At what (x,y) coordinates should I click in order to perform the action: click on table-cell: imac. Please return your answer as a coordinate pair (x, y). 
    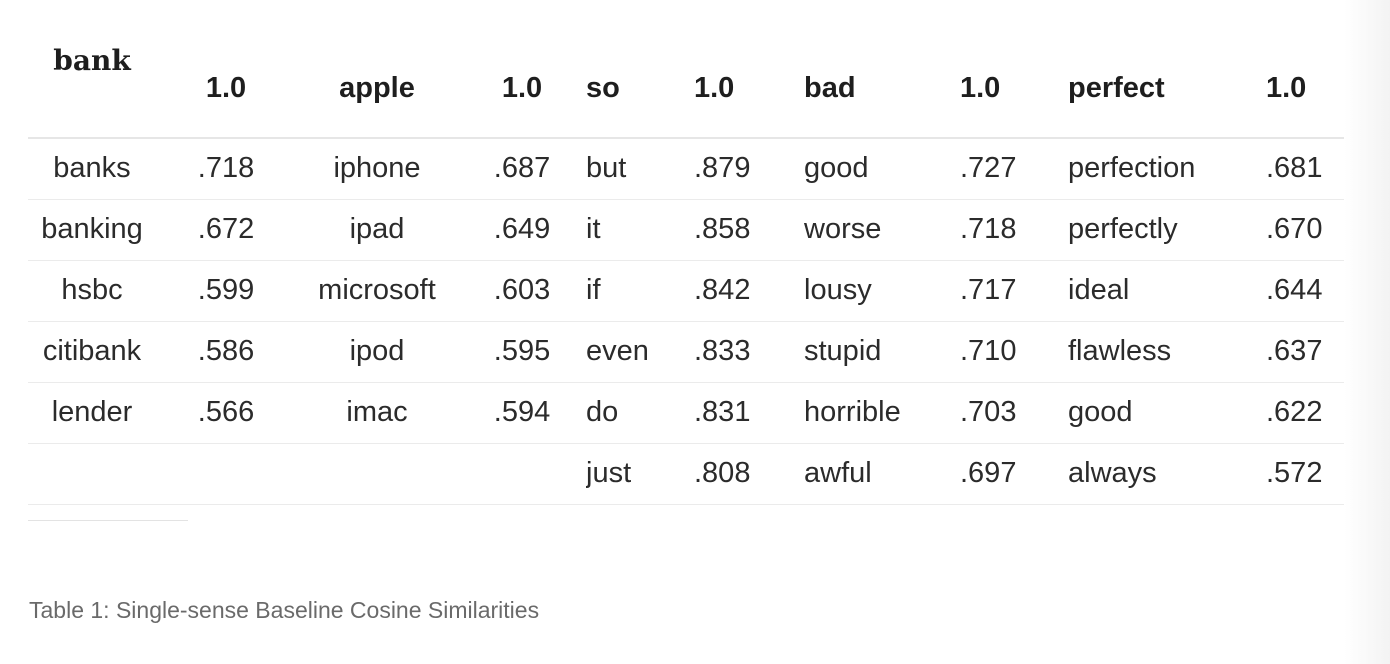
    Looking at the image, I should click on (377, 412).